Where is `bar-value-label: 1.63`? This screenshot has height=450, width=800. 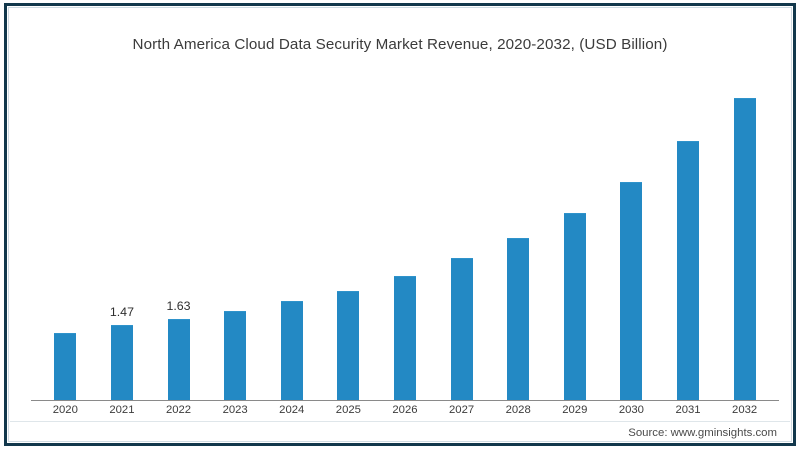 bar-value-label: 1.63 is located at coordinates (178, 306).